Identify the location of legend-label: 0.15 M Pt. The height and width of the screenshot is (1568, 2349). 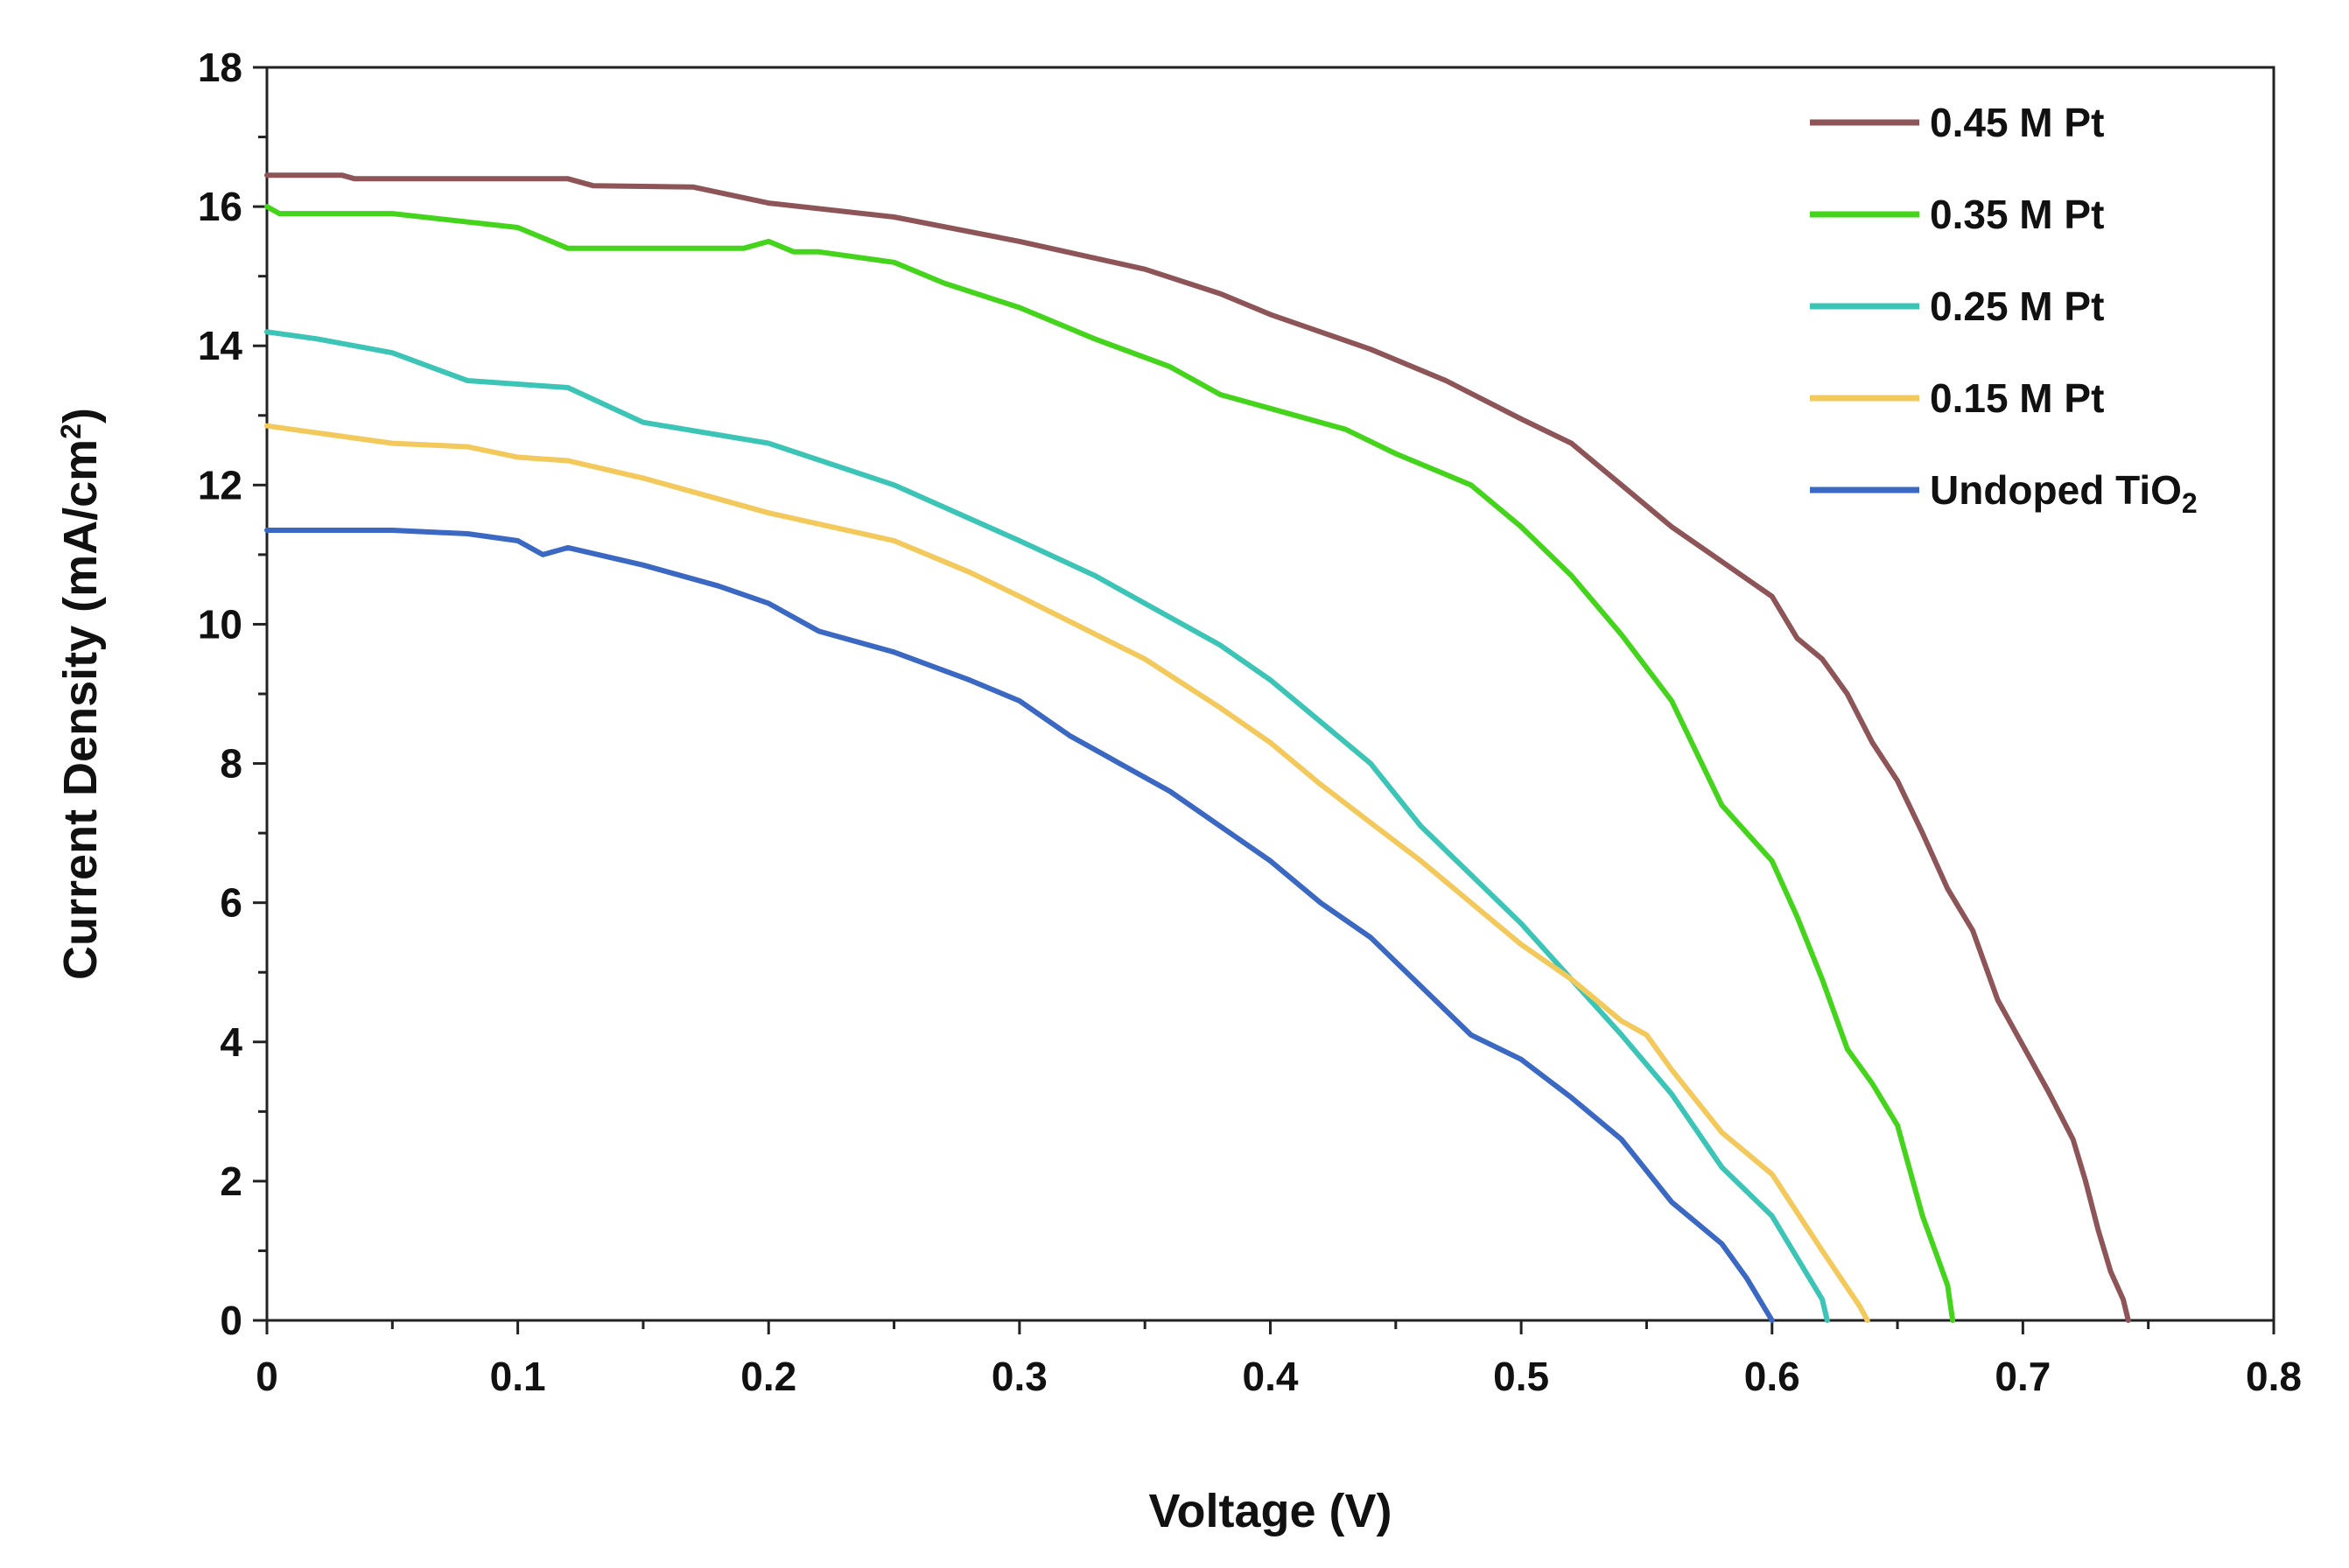
(2017, 398).